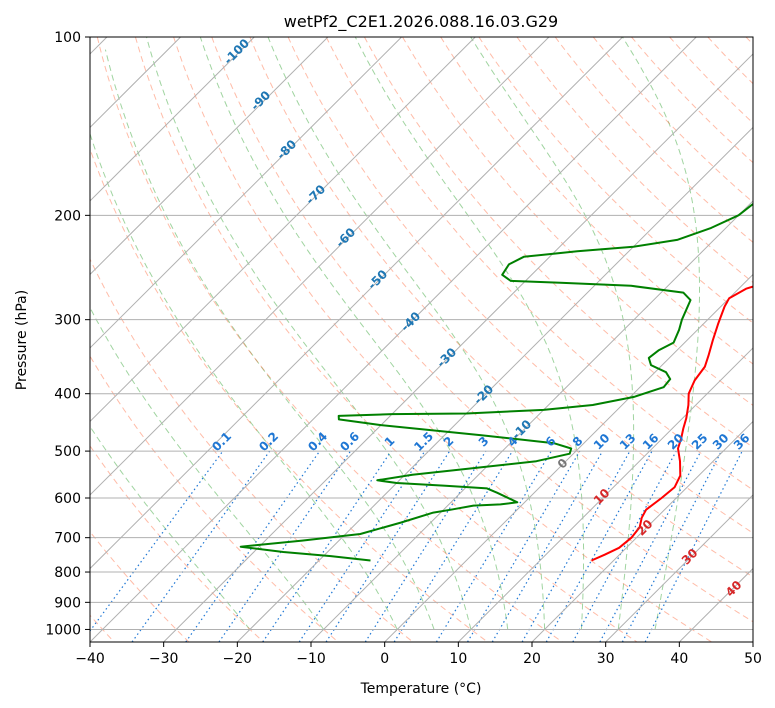 The height and width of the screenshot is (708, 775). What do you see at coordinates (606, 659) in the screenshot?
I see `x-tick-label: 30` at bounding box center [606, 659].